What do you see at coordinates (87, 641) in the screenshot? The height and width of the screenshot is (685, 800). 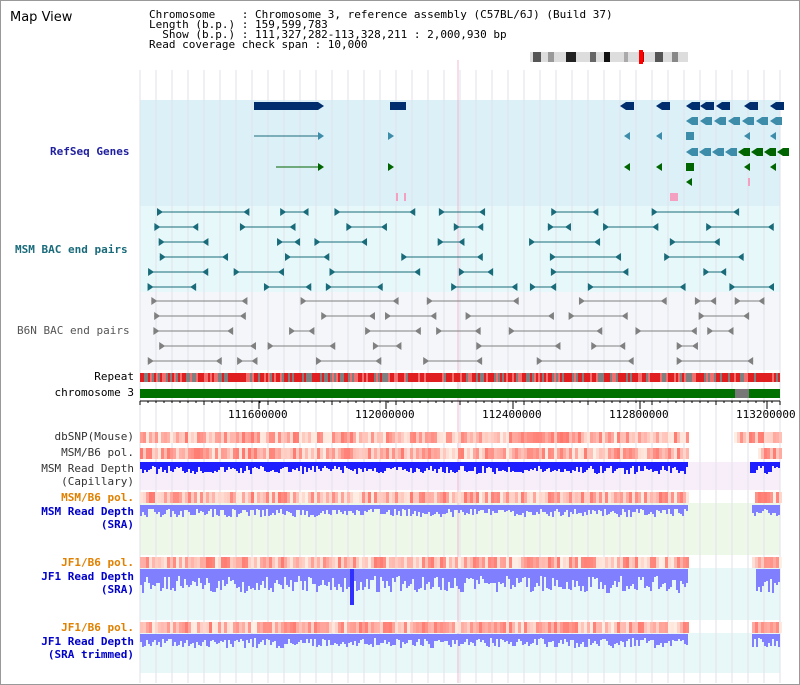 I see `track-label-jf1-read-depth-trimmed: JF1 Read Depth` at bounding box center [87, 641].